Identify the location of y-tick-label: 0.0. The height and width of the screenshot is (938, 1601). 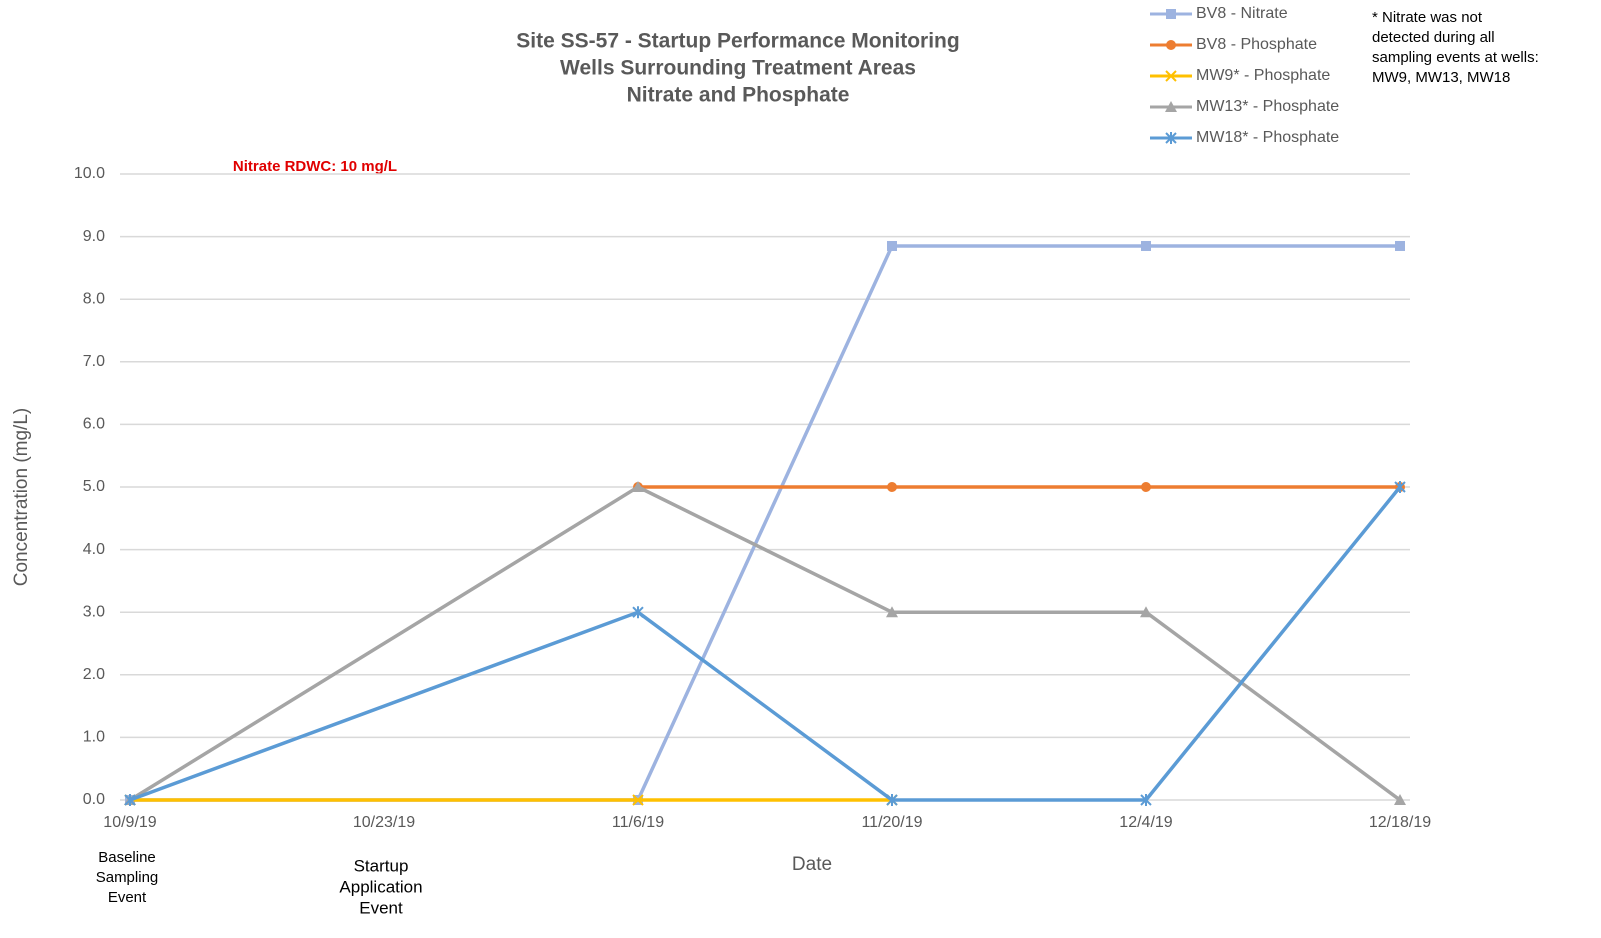
(94, 799).